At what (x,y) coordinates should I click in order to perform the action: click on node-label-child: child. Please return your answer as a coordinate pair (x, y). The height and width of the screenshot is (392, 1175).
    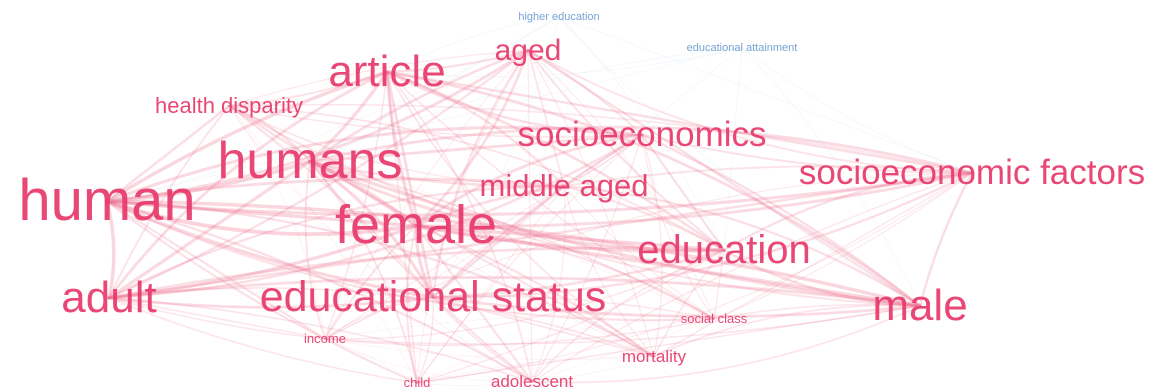
    Looking at the image, I should click on (417, 382).